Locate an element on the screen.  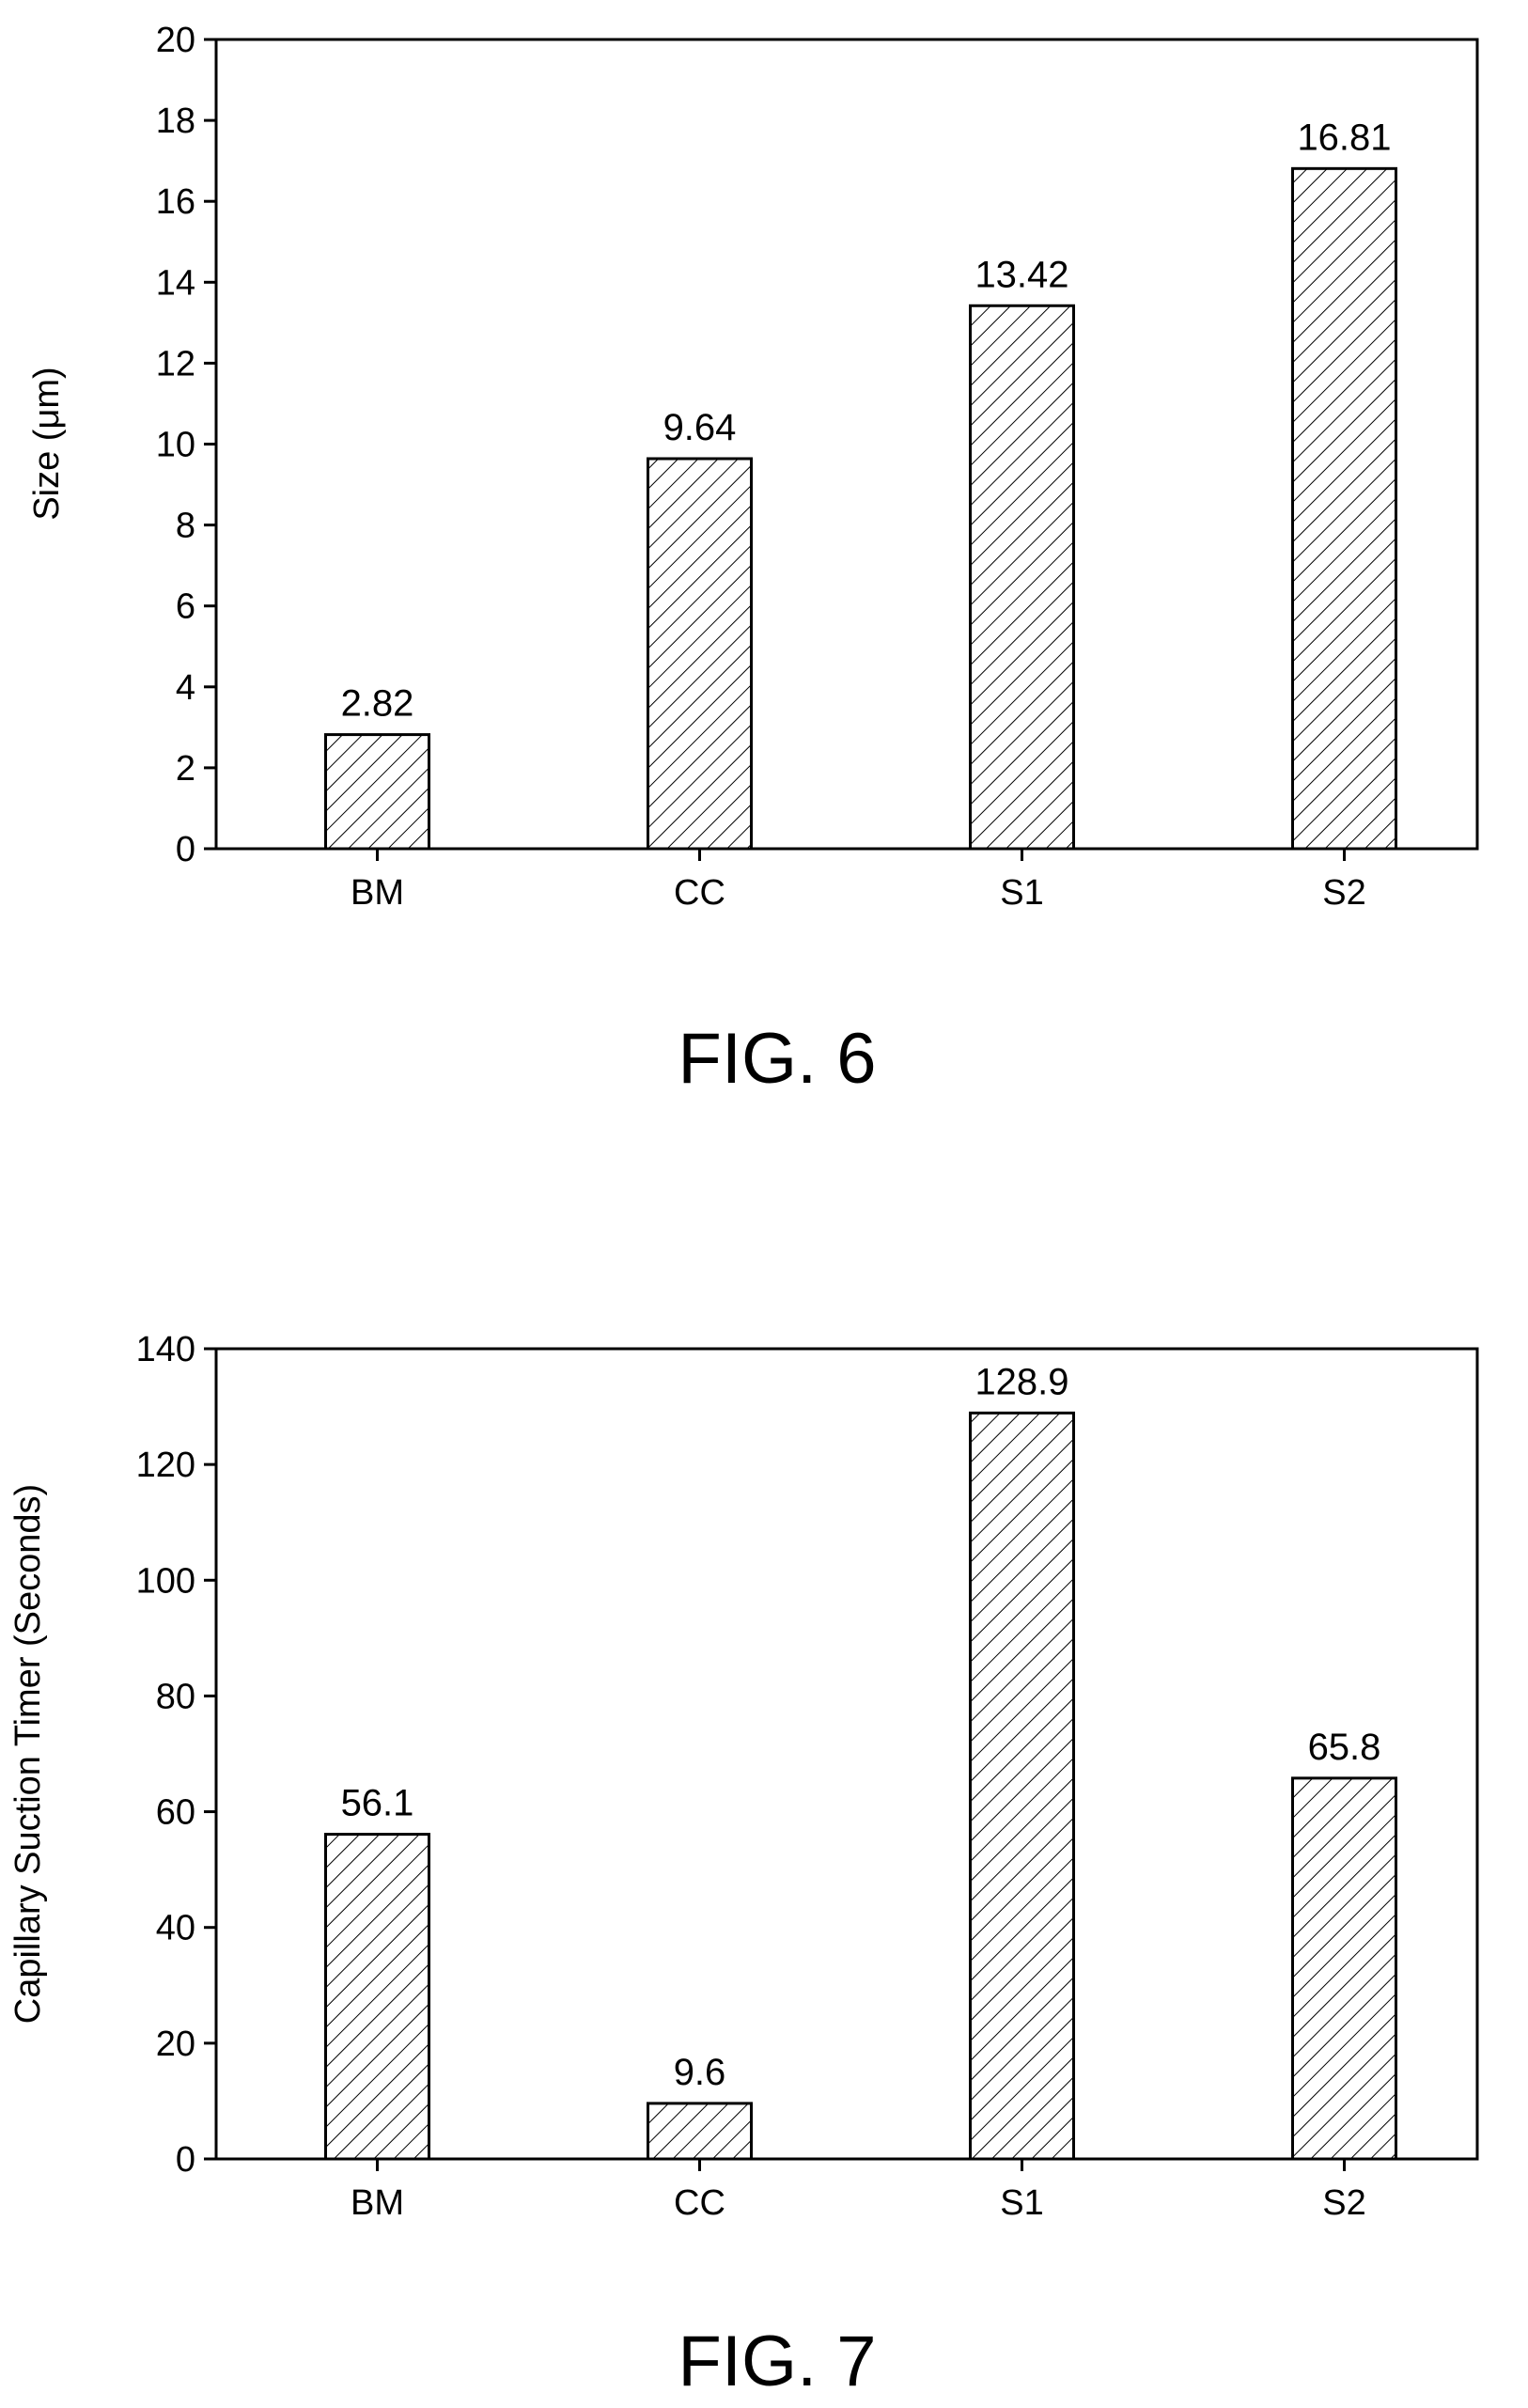
data-label-s1: 13.42 is located at coordinates (1021, 274).